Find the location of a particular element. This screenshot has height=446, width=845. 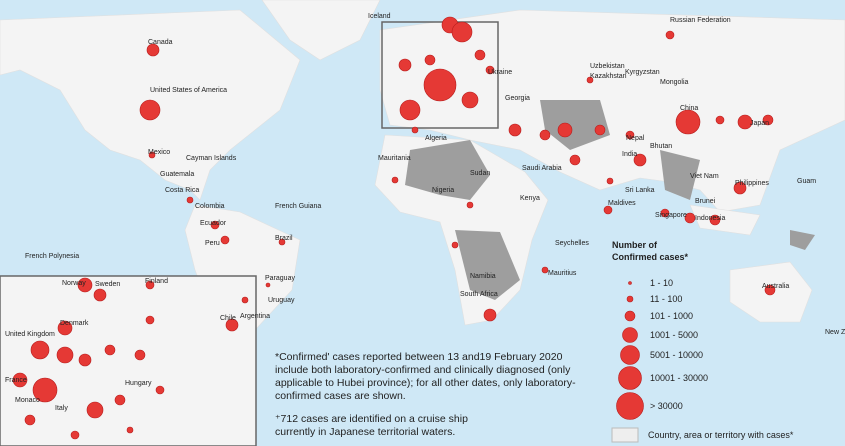

country-label: Costa Rica is located at coordinates (182, 190).